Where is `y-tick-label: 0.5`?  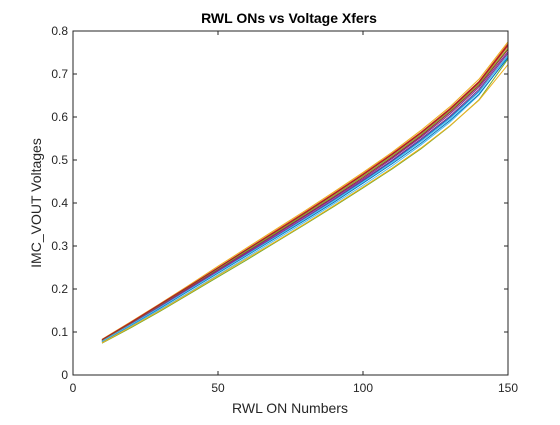
y-tick-label: 0.5 is located at coordinates (59, 160).